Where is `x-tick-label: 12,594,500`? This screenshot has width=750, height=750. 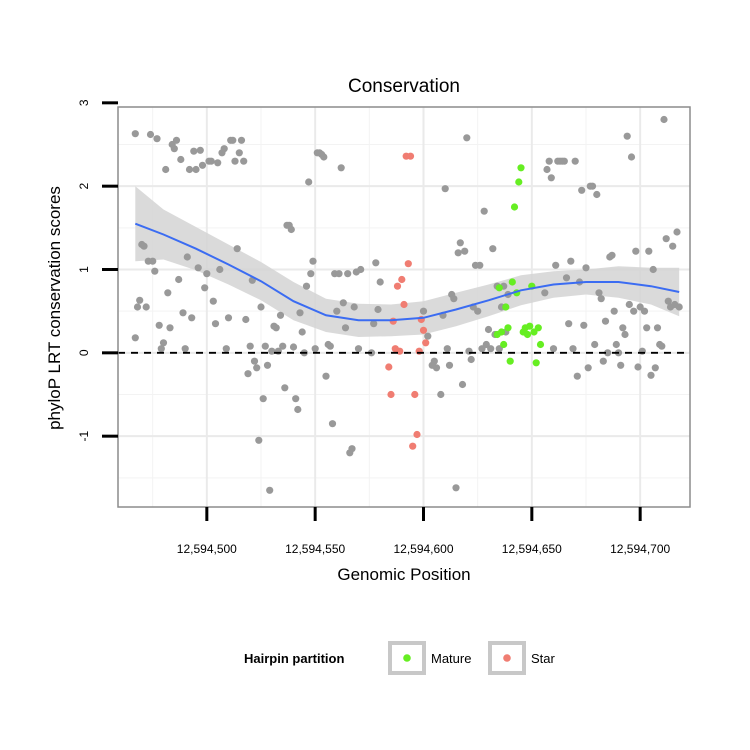
x-tick-label: 12,594,500 is located at coordinates (207, 549).